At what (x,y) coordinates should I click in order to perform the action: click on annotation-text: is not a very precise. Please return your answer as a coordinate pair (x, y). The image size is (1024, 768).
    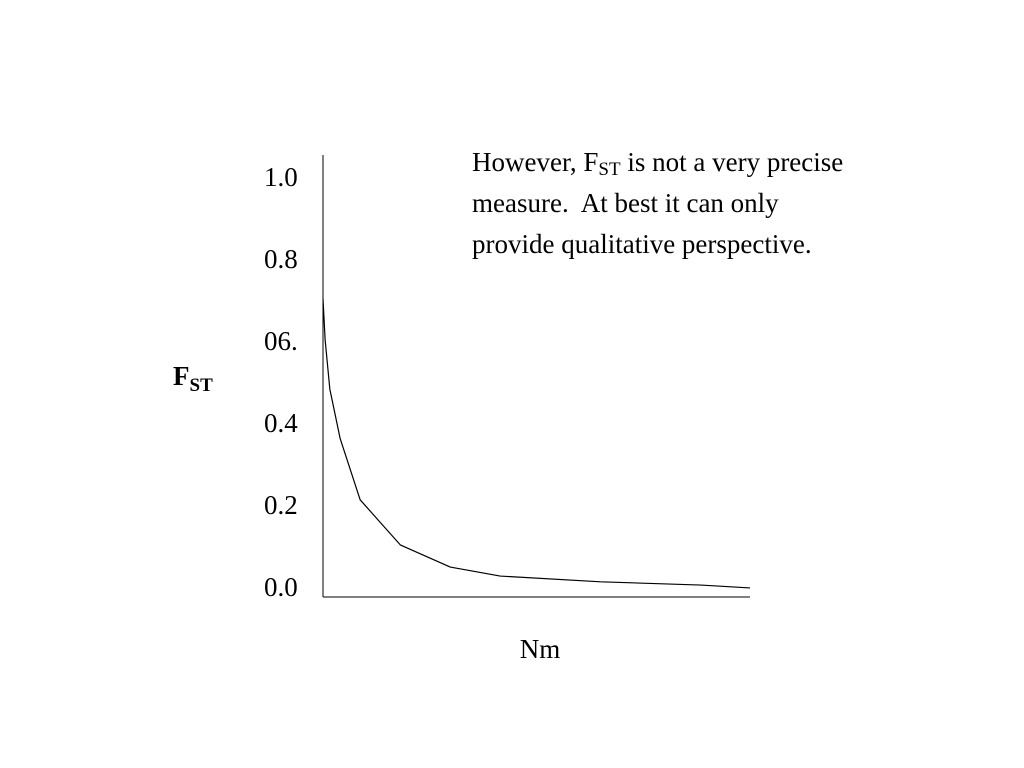
    Looking at the image, I should click on (732, 162).